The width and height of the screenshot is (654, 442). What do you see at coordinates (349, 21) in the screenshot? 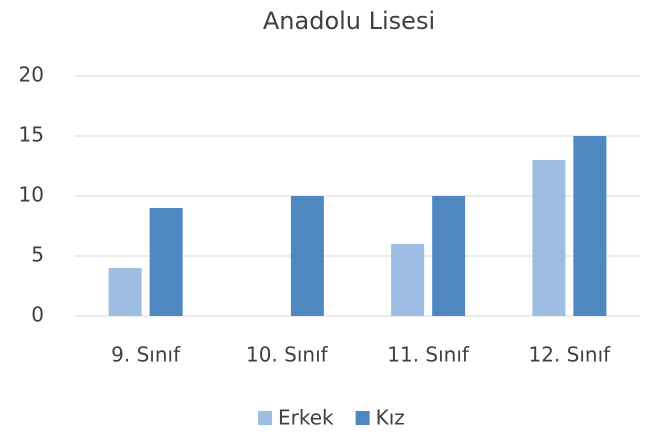
I see `chart-title: Anadolu Lisesi` at bounding box center [349, 21].